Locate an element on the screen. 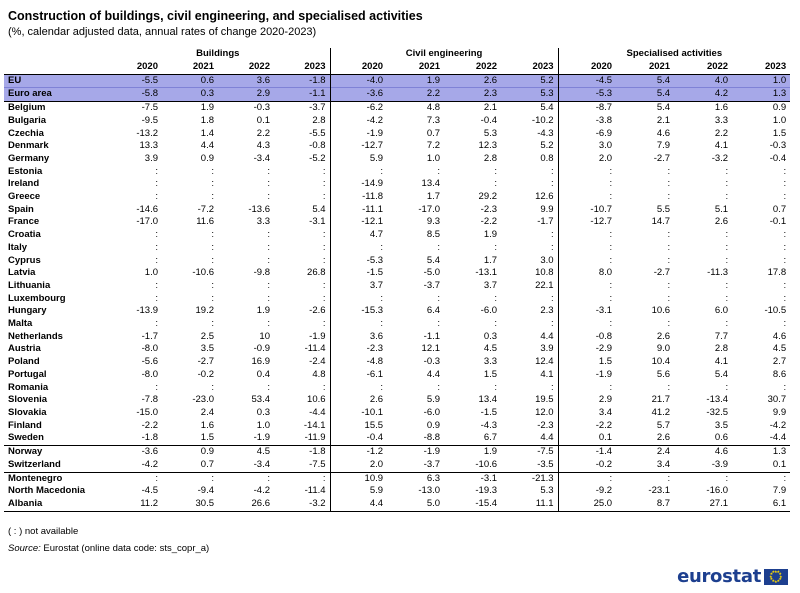  table-cell: 1.6 is located at coordinates (703, 108).